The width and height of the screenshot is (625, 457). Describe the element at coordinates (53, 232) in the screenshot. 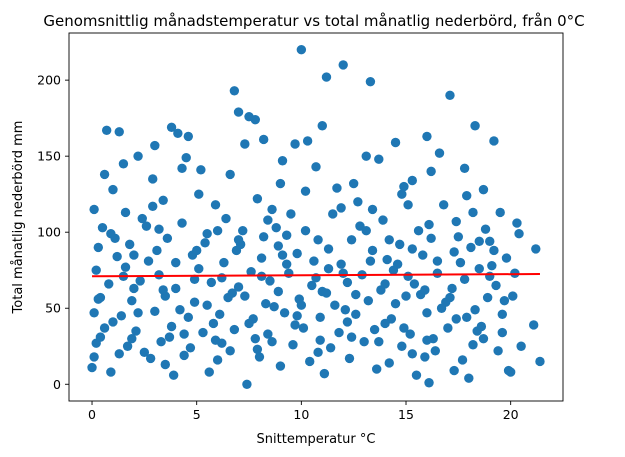

I see `y-axis-ticks: 0 50 100 150 200` at that location.